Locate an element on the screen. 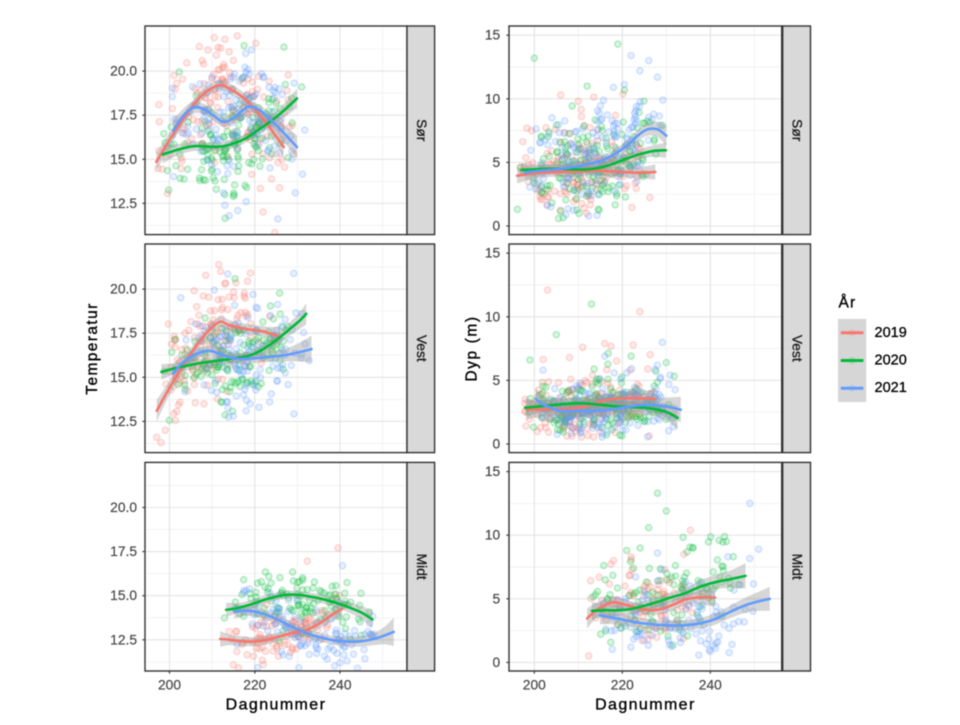  svg-text: 2021 is located at coordinates (891, 388).